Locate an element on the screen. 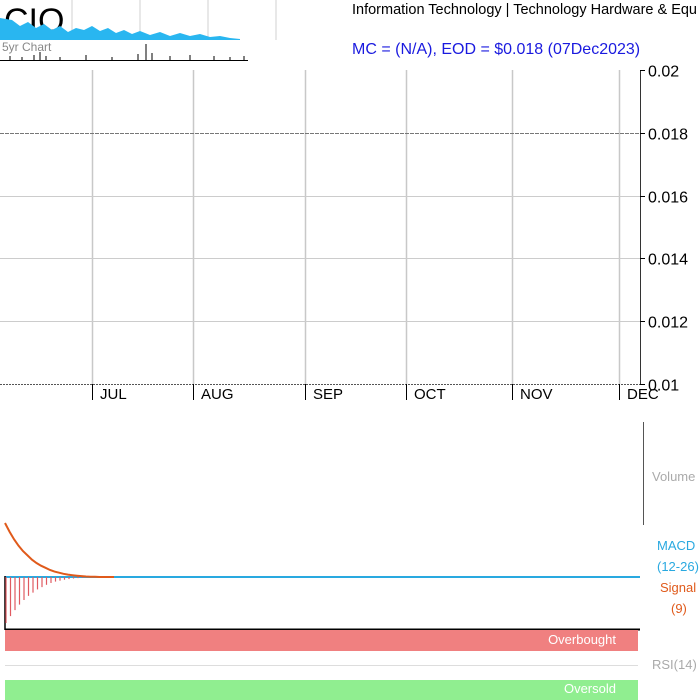 The height and width of the screenshot is (700, 700). volume-label: Volume is located at coordinates (673, 476).